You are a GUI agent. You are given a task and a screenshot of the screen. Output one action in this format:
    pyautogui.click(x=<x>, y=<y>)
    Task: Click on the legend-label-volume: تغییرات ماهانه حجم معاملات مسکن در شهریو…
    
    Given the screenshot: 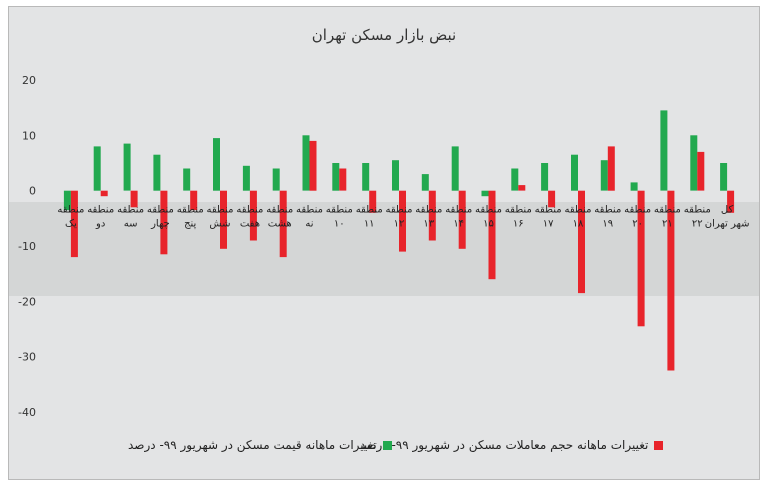 What is the action you would take?
    pyautogui.click(x=504, y=445)
    